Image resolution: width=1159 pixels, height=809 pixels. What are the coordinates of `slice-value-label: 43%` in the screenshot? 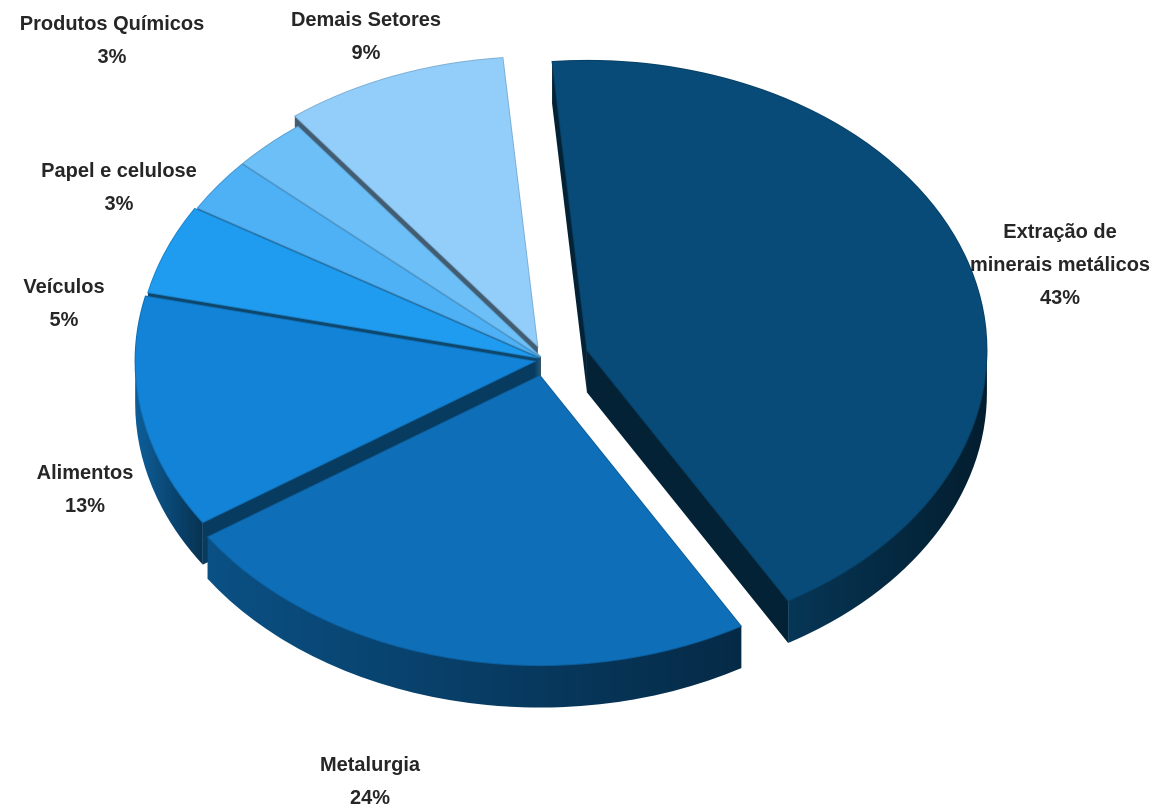 It's located at (1060, 298).